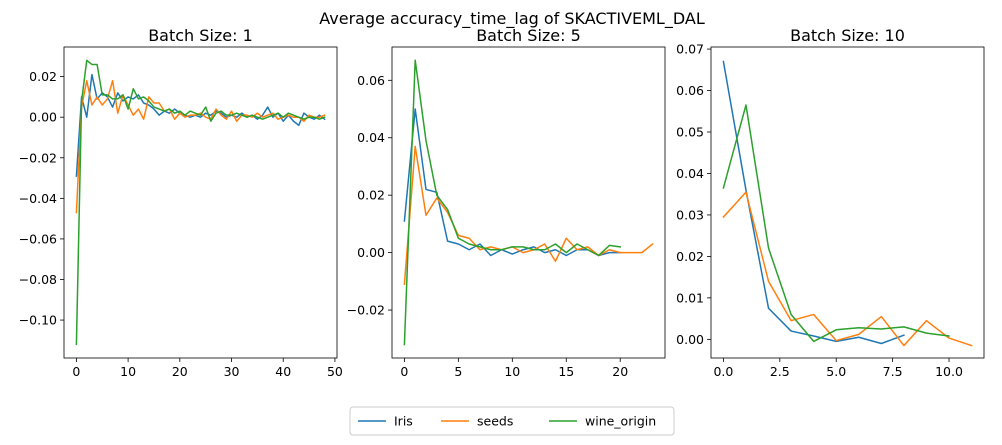 The height and width of the screenshot is (445, 1002). What do you see at coordinates (458, 371) in the screenshot?
I see `x-tick-label: 5` at bounding box center [458, 371].